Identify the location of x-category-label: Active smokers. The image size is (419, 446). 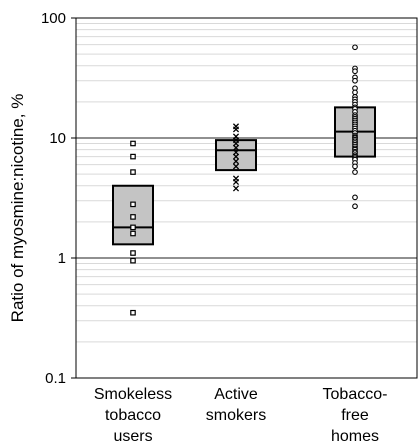
(236, 405).